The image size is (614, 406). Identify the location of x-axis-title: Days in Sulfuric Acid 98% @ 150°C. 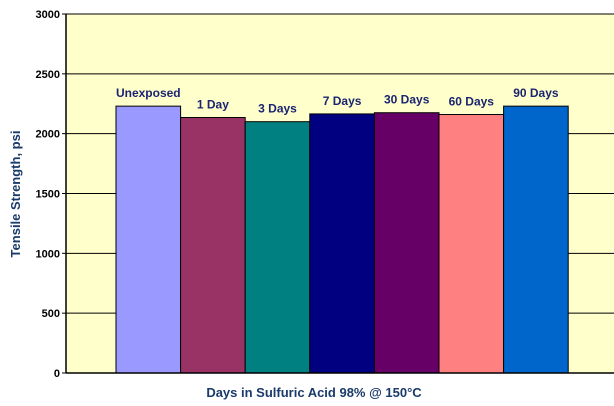
(314, 392).